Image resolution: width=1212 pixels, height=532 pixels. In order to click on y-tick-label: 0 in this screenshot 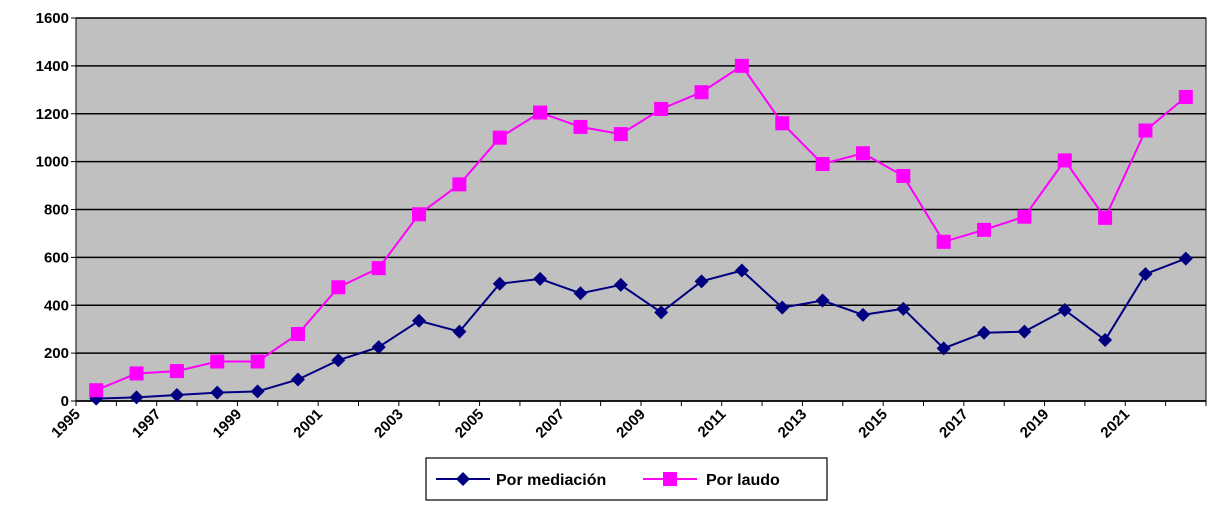, I will do `click(65, 401)`.